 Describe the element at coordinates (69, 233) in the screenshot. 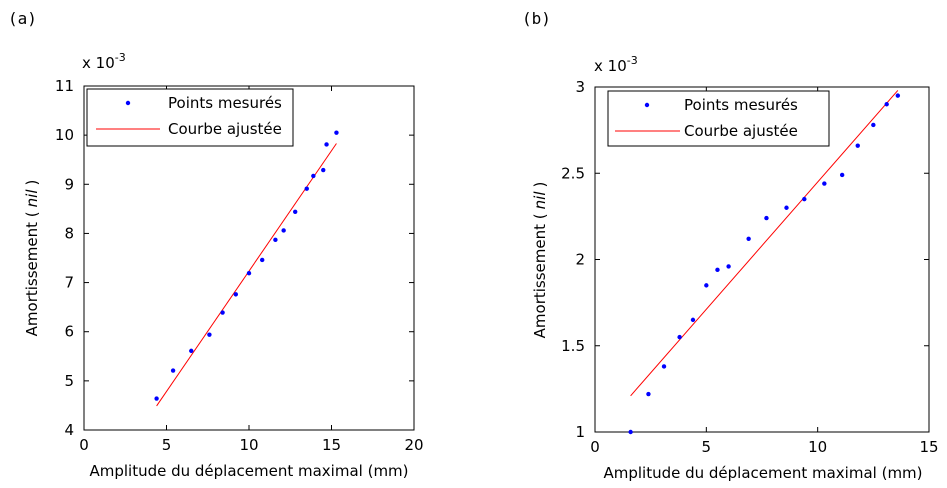

I see `y-tick-label: 8` at that location.